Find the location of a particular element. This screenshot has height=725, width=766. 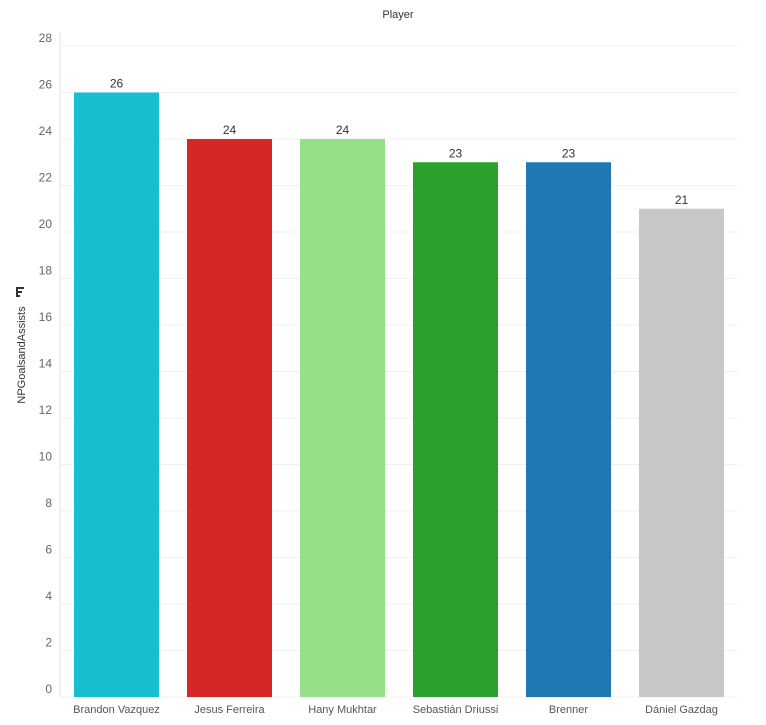

y-tick-label: 12 is located at coordinates (46, 410).